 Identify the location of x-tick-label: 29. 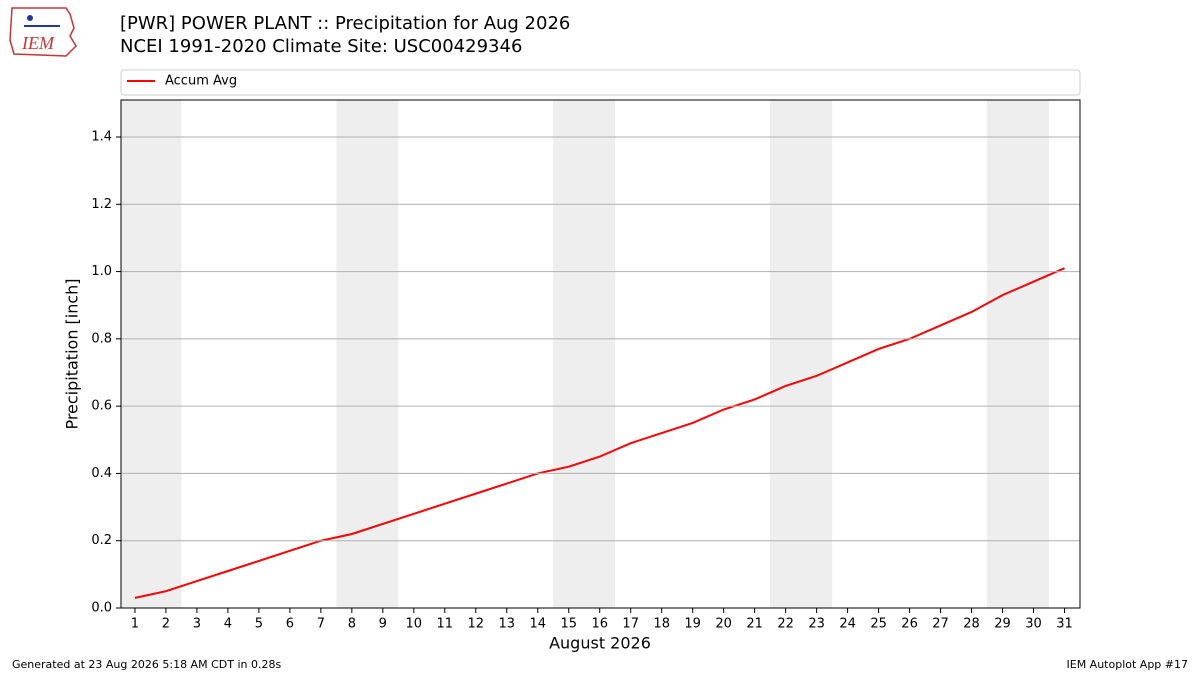
(1002, 624).